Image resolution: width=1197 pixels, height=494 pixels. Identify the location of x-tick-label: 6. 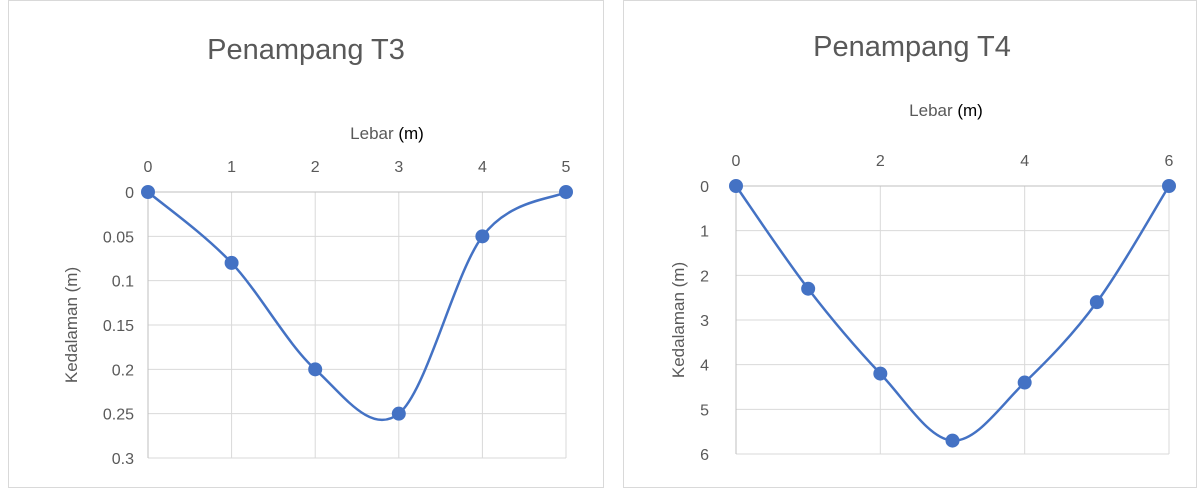
(1169, 161).